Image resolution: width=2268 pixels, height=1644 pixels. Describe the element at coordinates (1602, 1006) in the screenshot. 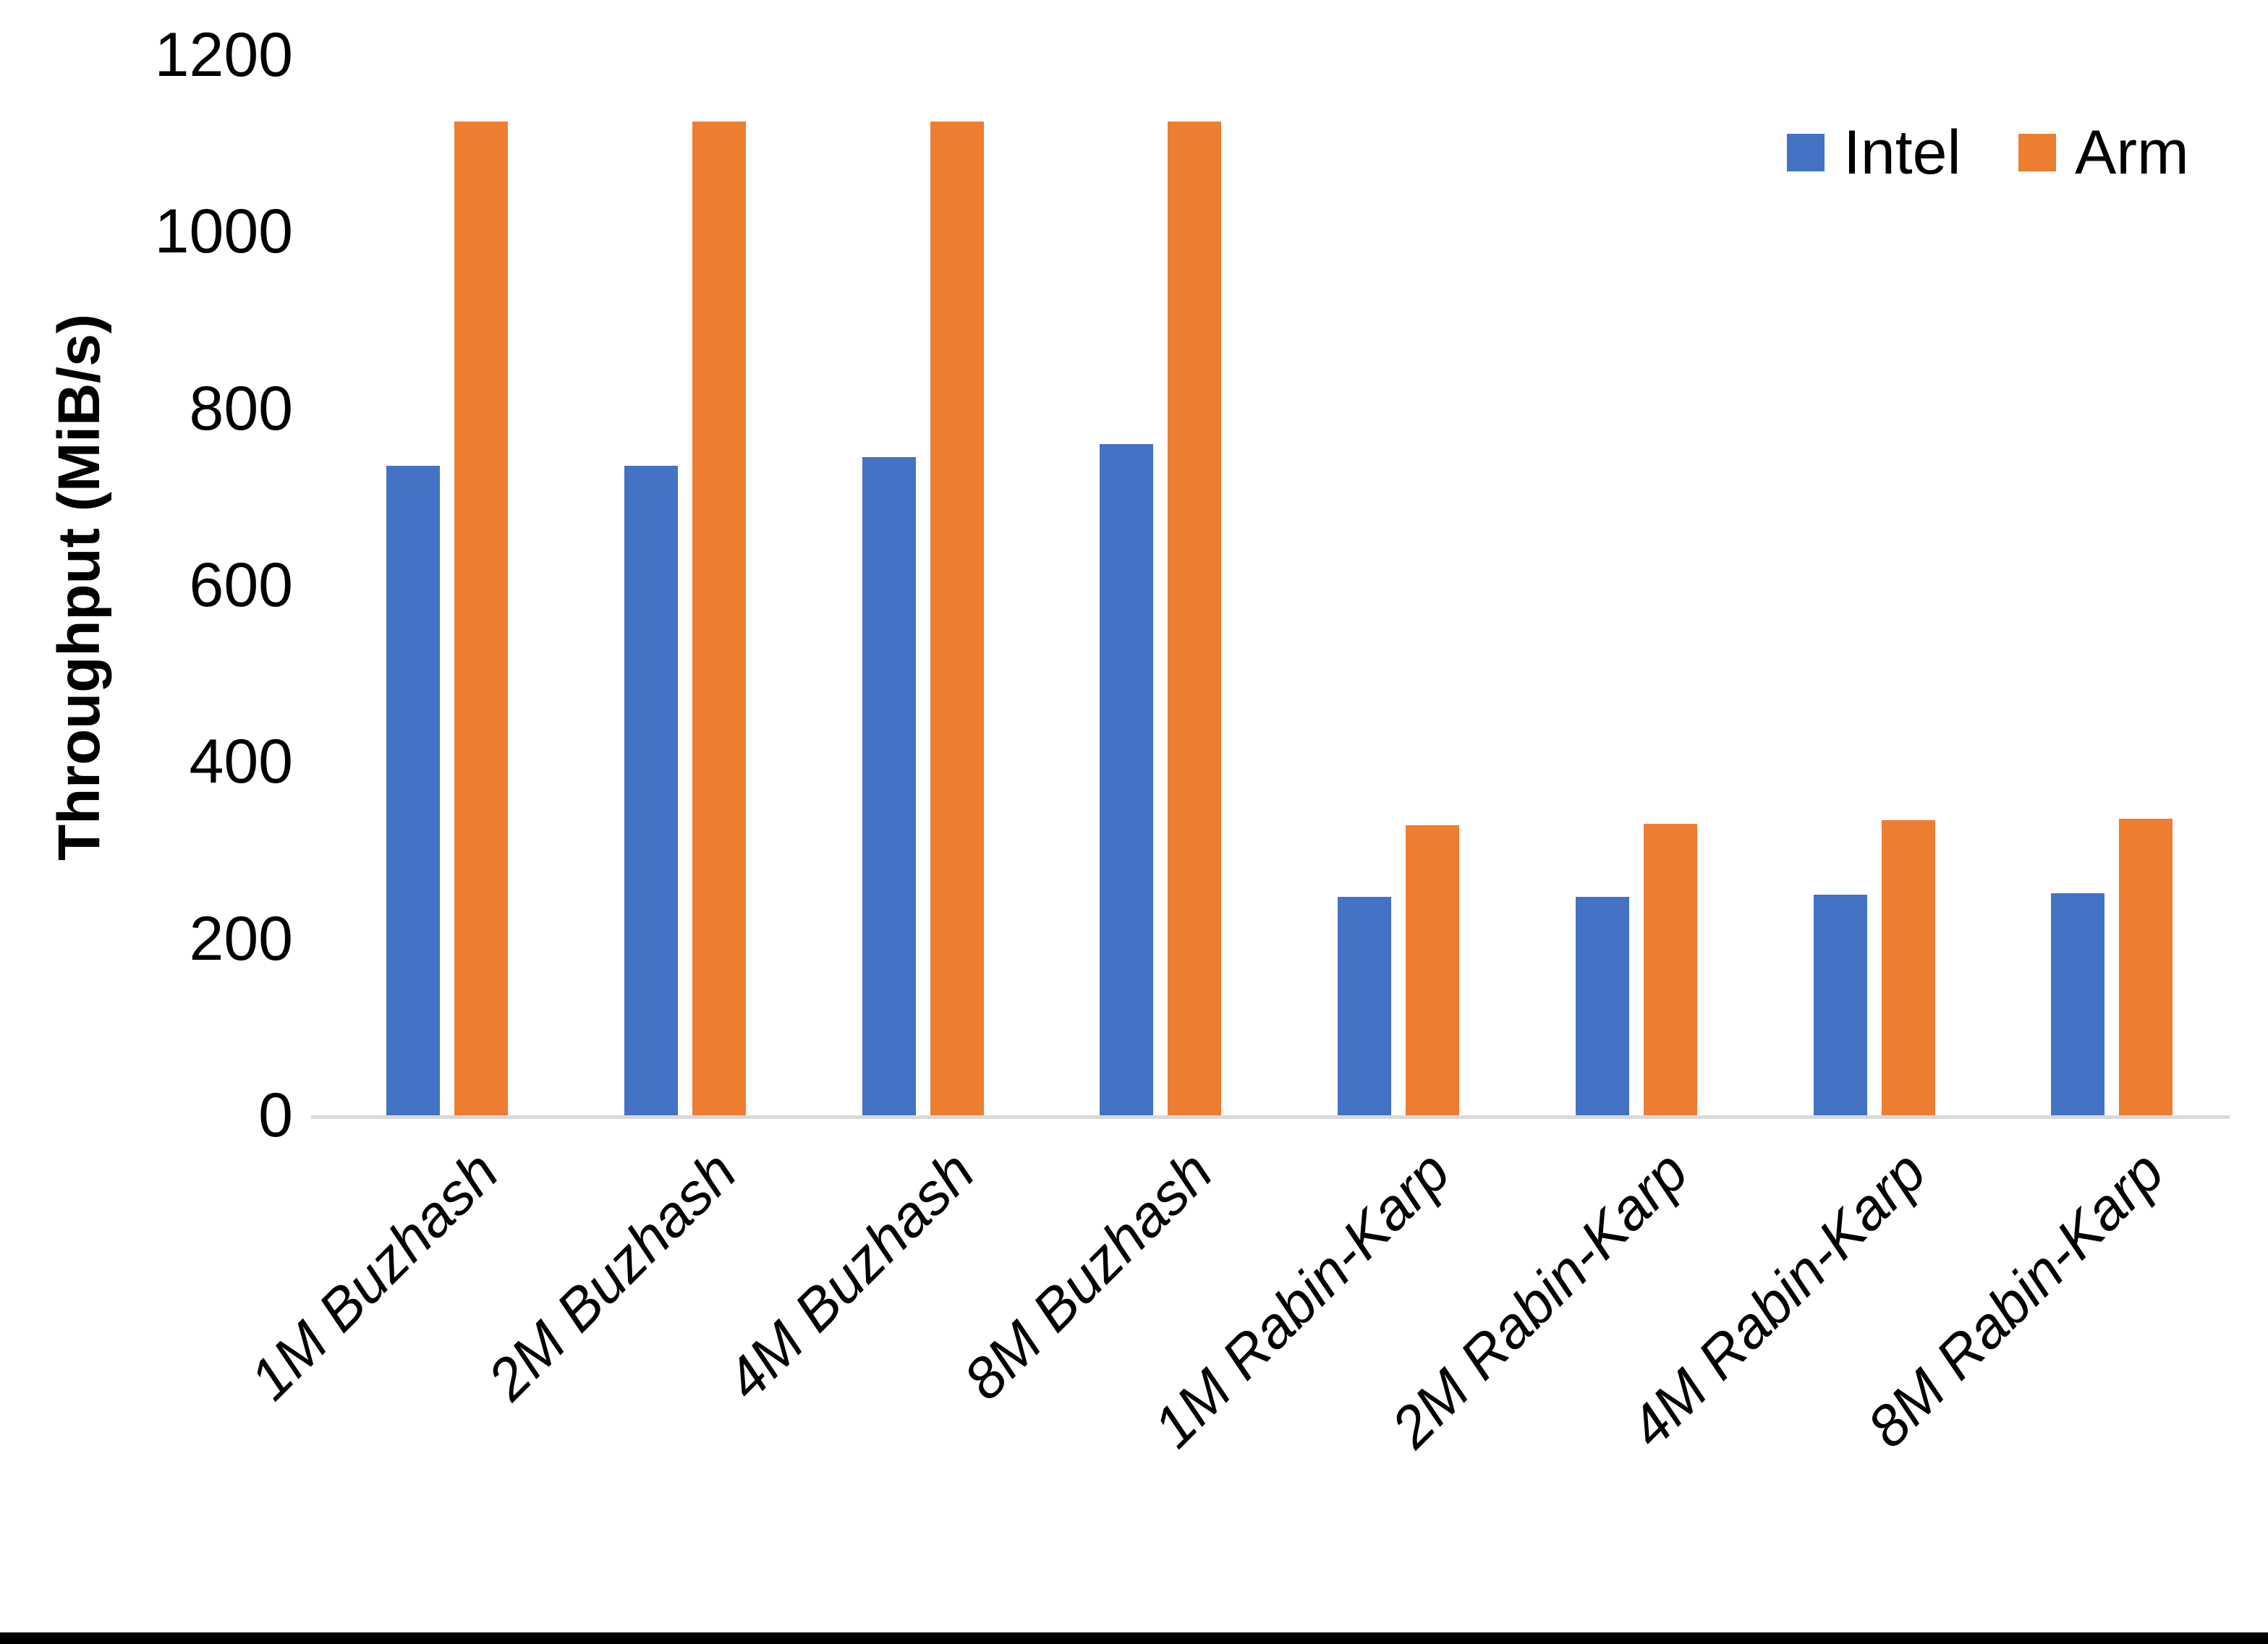

I see `bar-intel-2m-rabin-karp` at that location.